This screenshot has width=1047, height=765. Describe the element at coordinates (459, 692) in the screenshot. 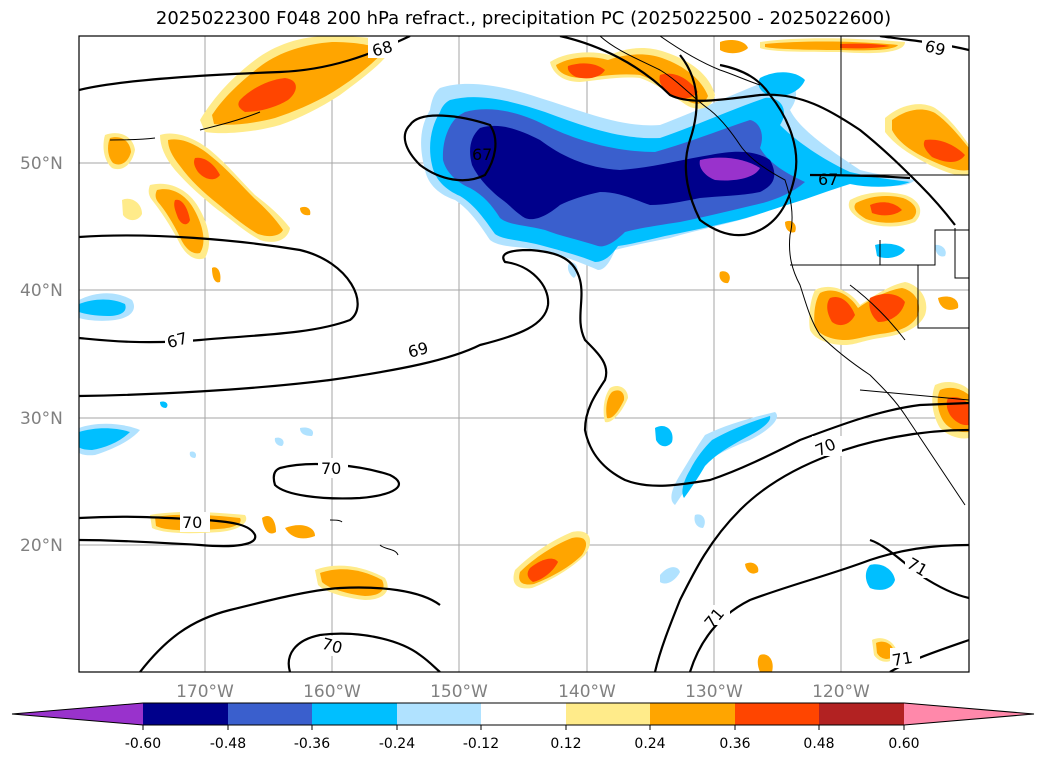

I see `lon-label-150w: 150°W` at that location.